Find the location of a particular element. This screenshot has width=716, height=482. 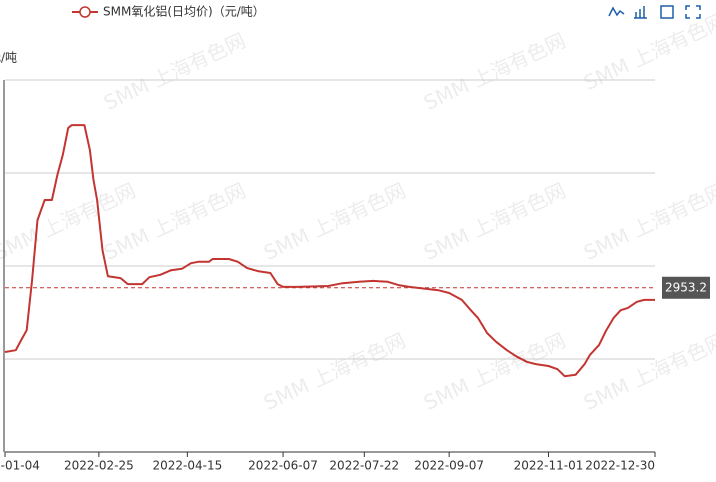

mark-line-label-box is located at coordinates (686, 287).